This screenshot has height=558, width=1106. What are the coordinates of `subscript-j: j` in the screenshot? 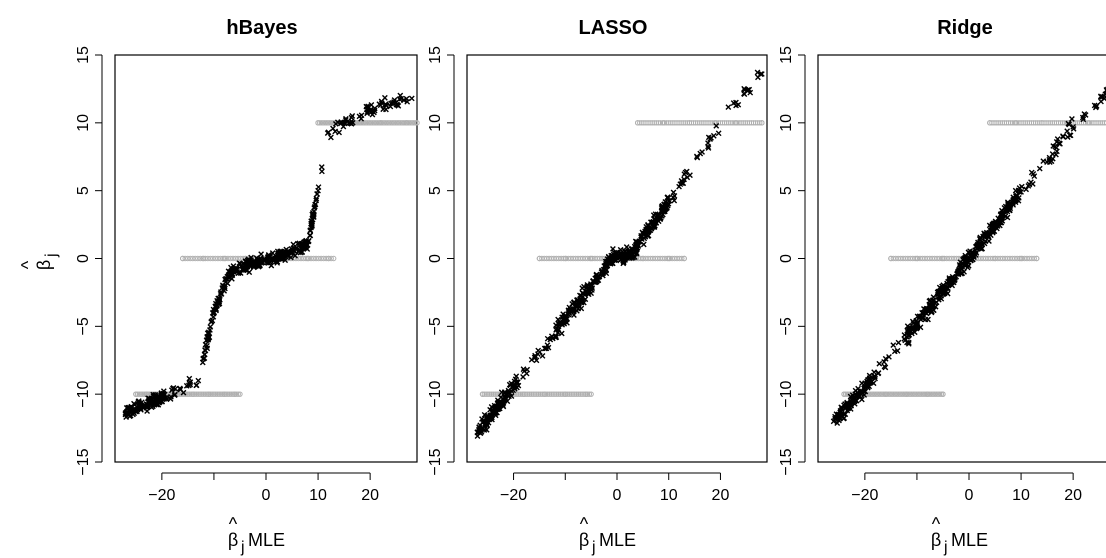 It's located at (593, 547).